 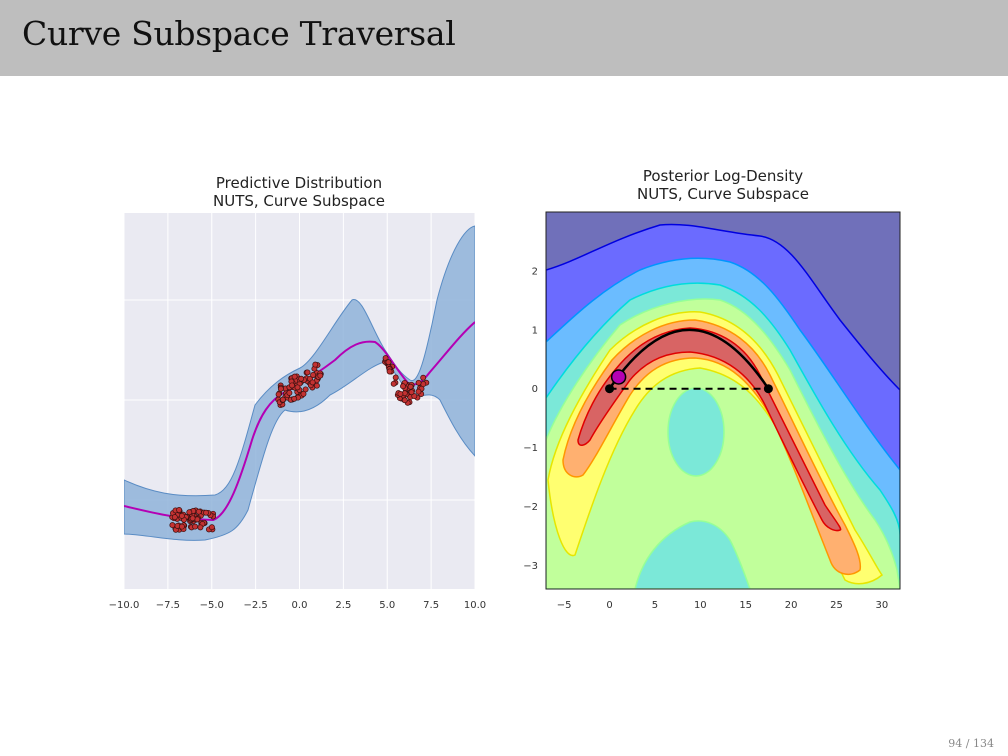 I want to click on right-y-tick-label: −1, so click(x=530, y=448).